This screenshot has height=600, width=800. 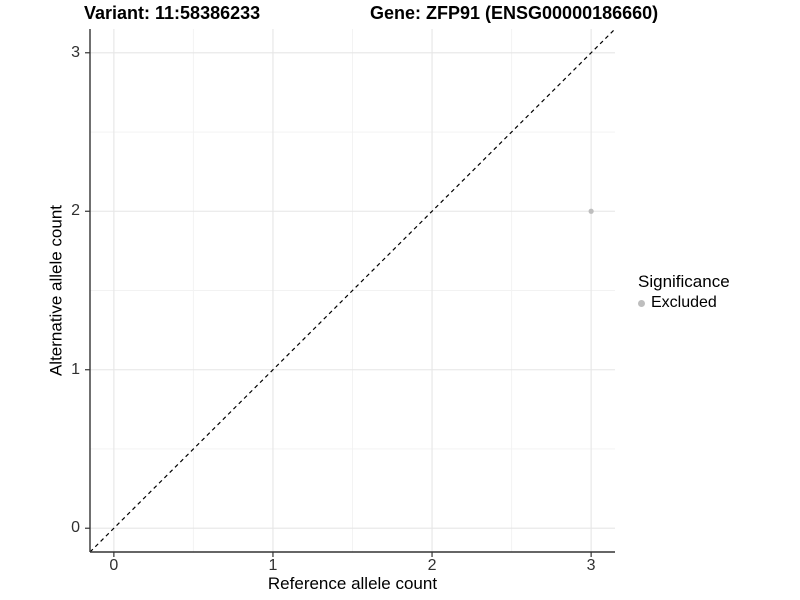 I want to click on x-axis-title: Reference allele count, so click(x=352, y=583).